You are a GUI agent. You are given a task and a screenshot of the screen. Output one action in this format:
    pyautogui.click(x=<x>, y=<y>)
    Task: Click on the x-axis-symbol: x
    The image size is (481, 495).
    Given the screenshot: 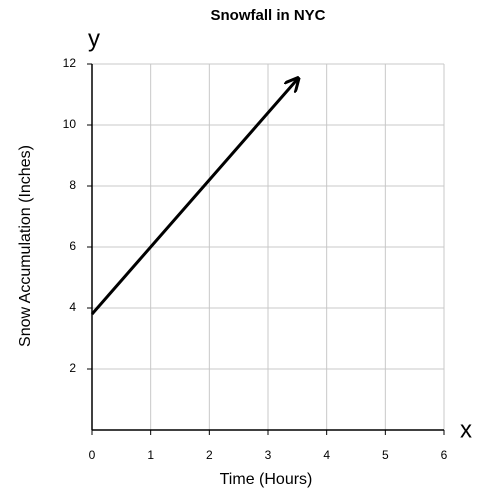 What is the action you would take?
    pyautogui.click(x=466, y=429)
    